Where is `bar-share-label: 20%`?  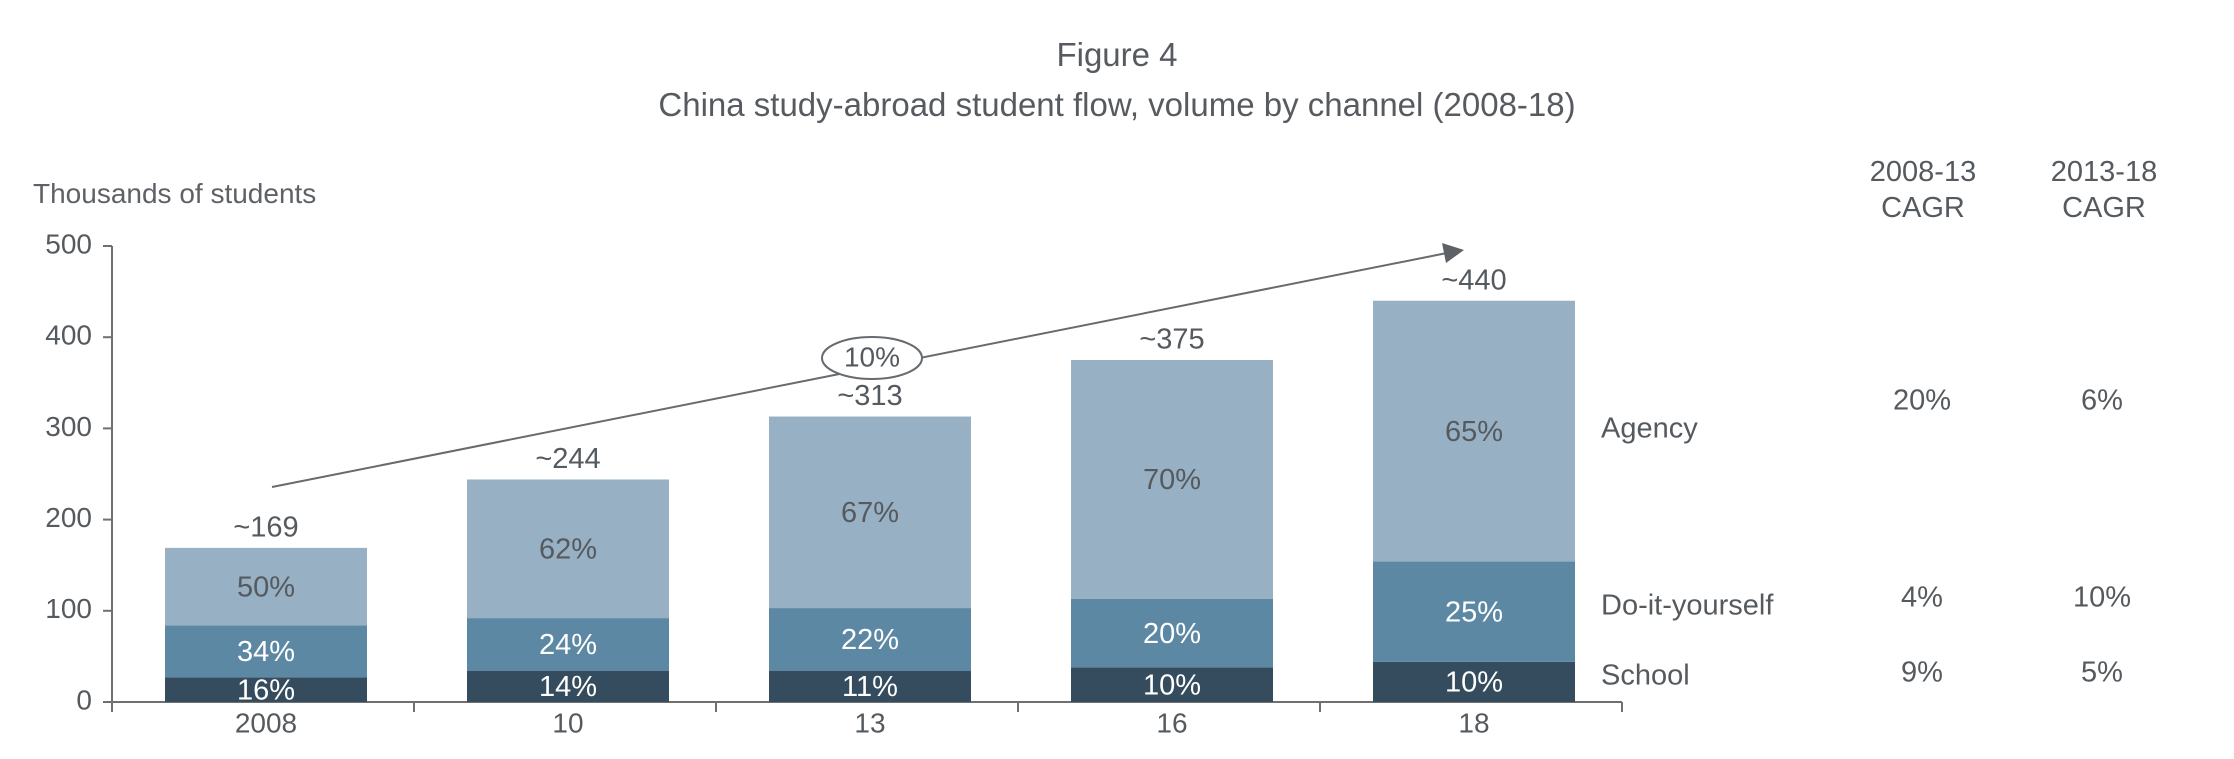 bar-share-label: 20% is located at coordinates (1172, 634).